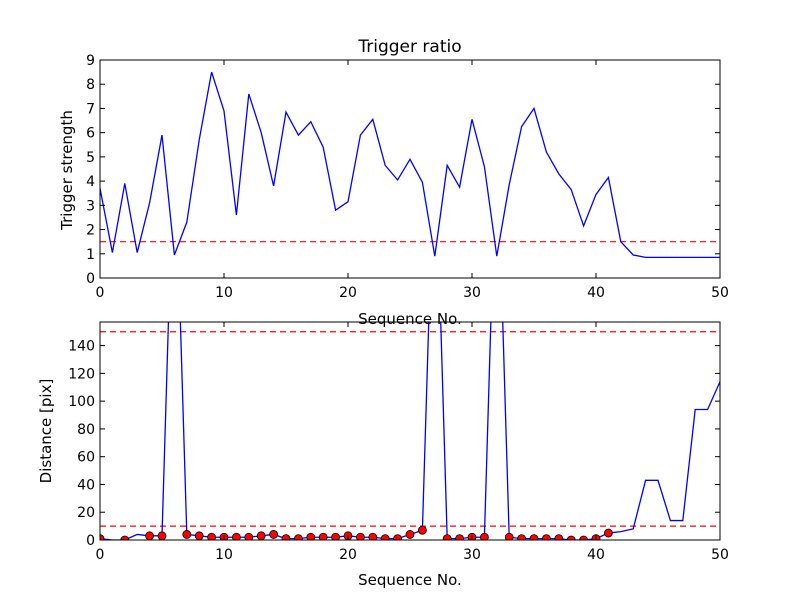  What do you see at coordinates (90, 279) in the screenshot?
I see `top-y-tick-label: 0` at bounding box center [90, 279].